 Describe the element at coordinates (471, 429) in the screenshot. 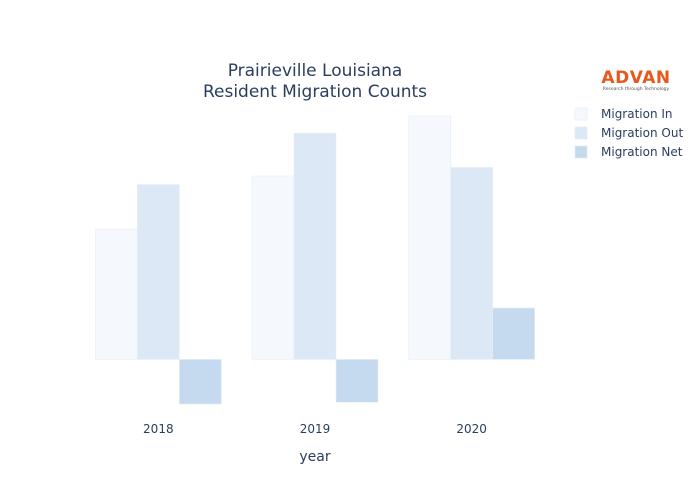

I see `x-tick-label-2020: 2020` at that location.